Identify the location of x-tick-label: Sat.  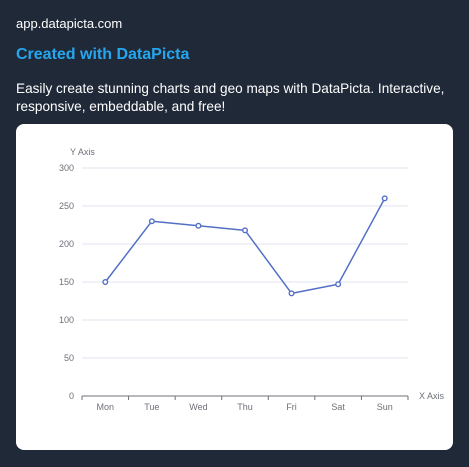
(338, 407).